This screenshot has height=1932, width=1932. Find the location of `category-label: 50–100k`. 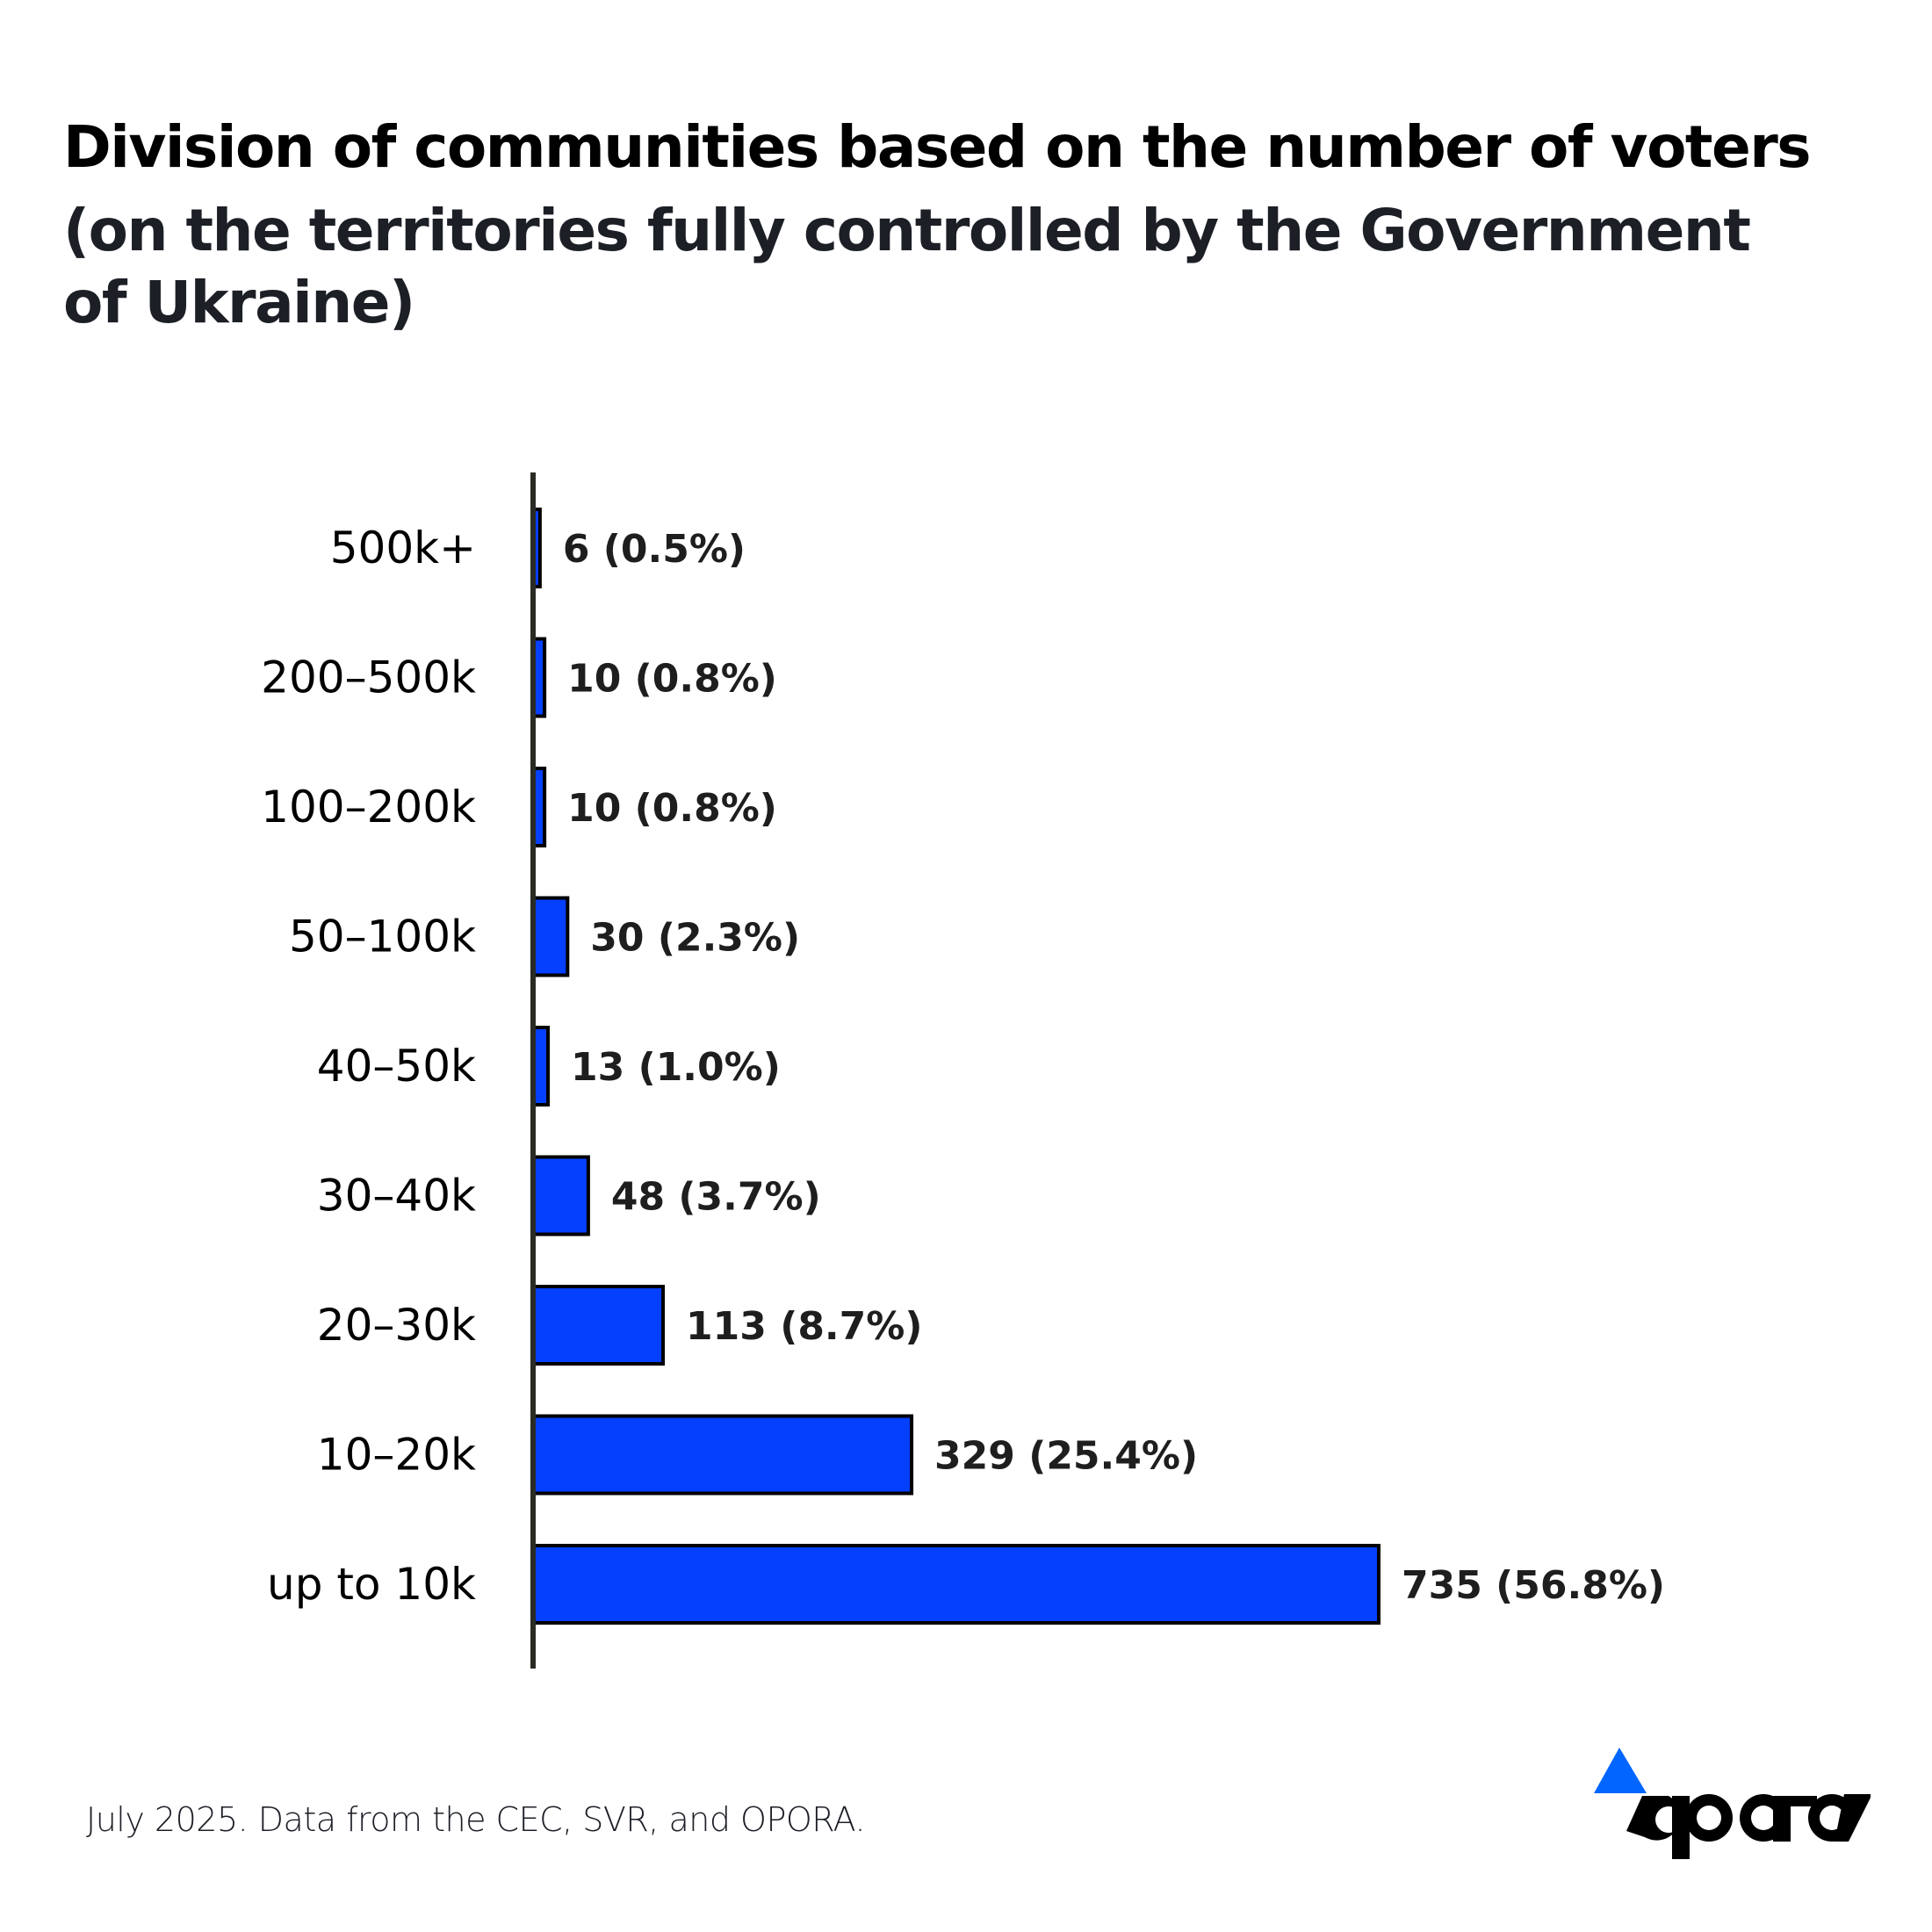

category-label: 50–100k is located at coordinates (382, 937).